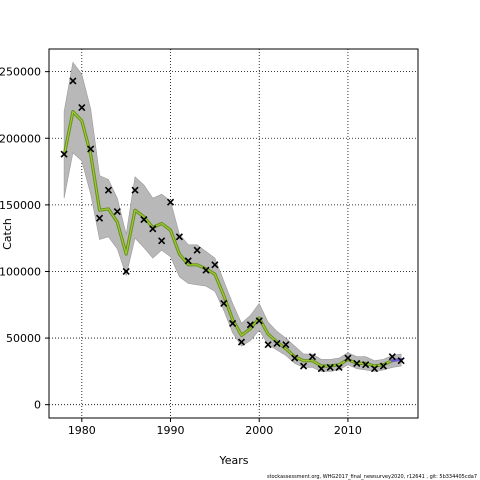  Describe the element at coordinates (7, 234) in the screenshot. I see `y-axis-title: Catch` at that location.